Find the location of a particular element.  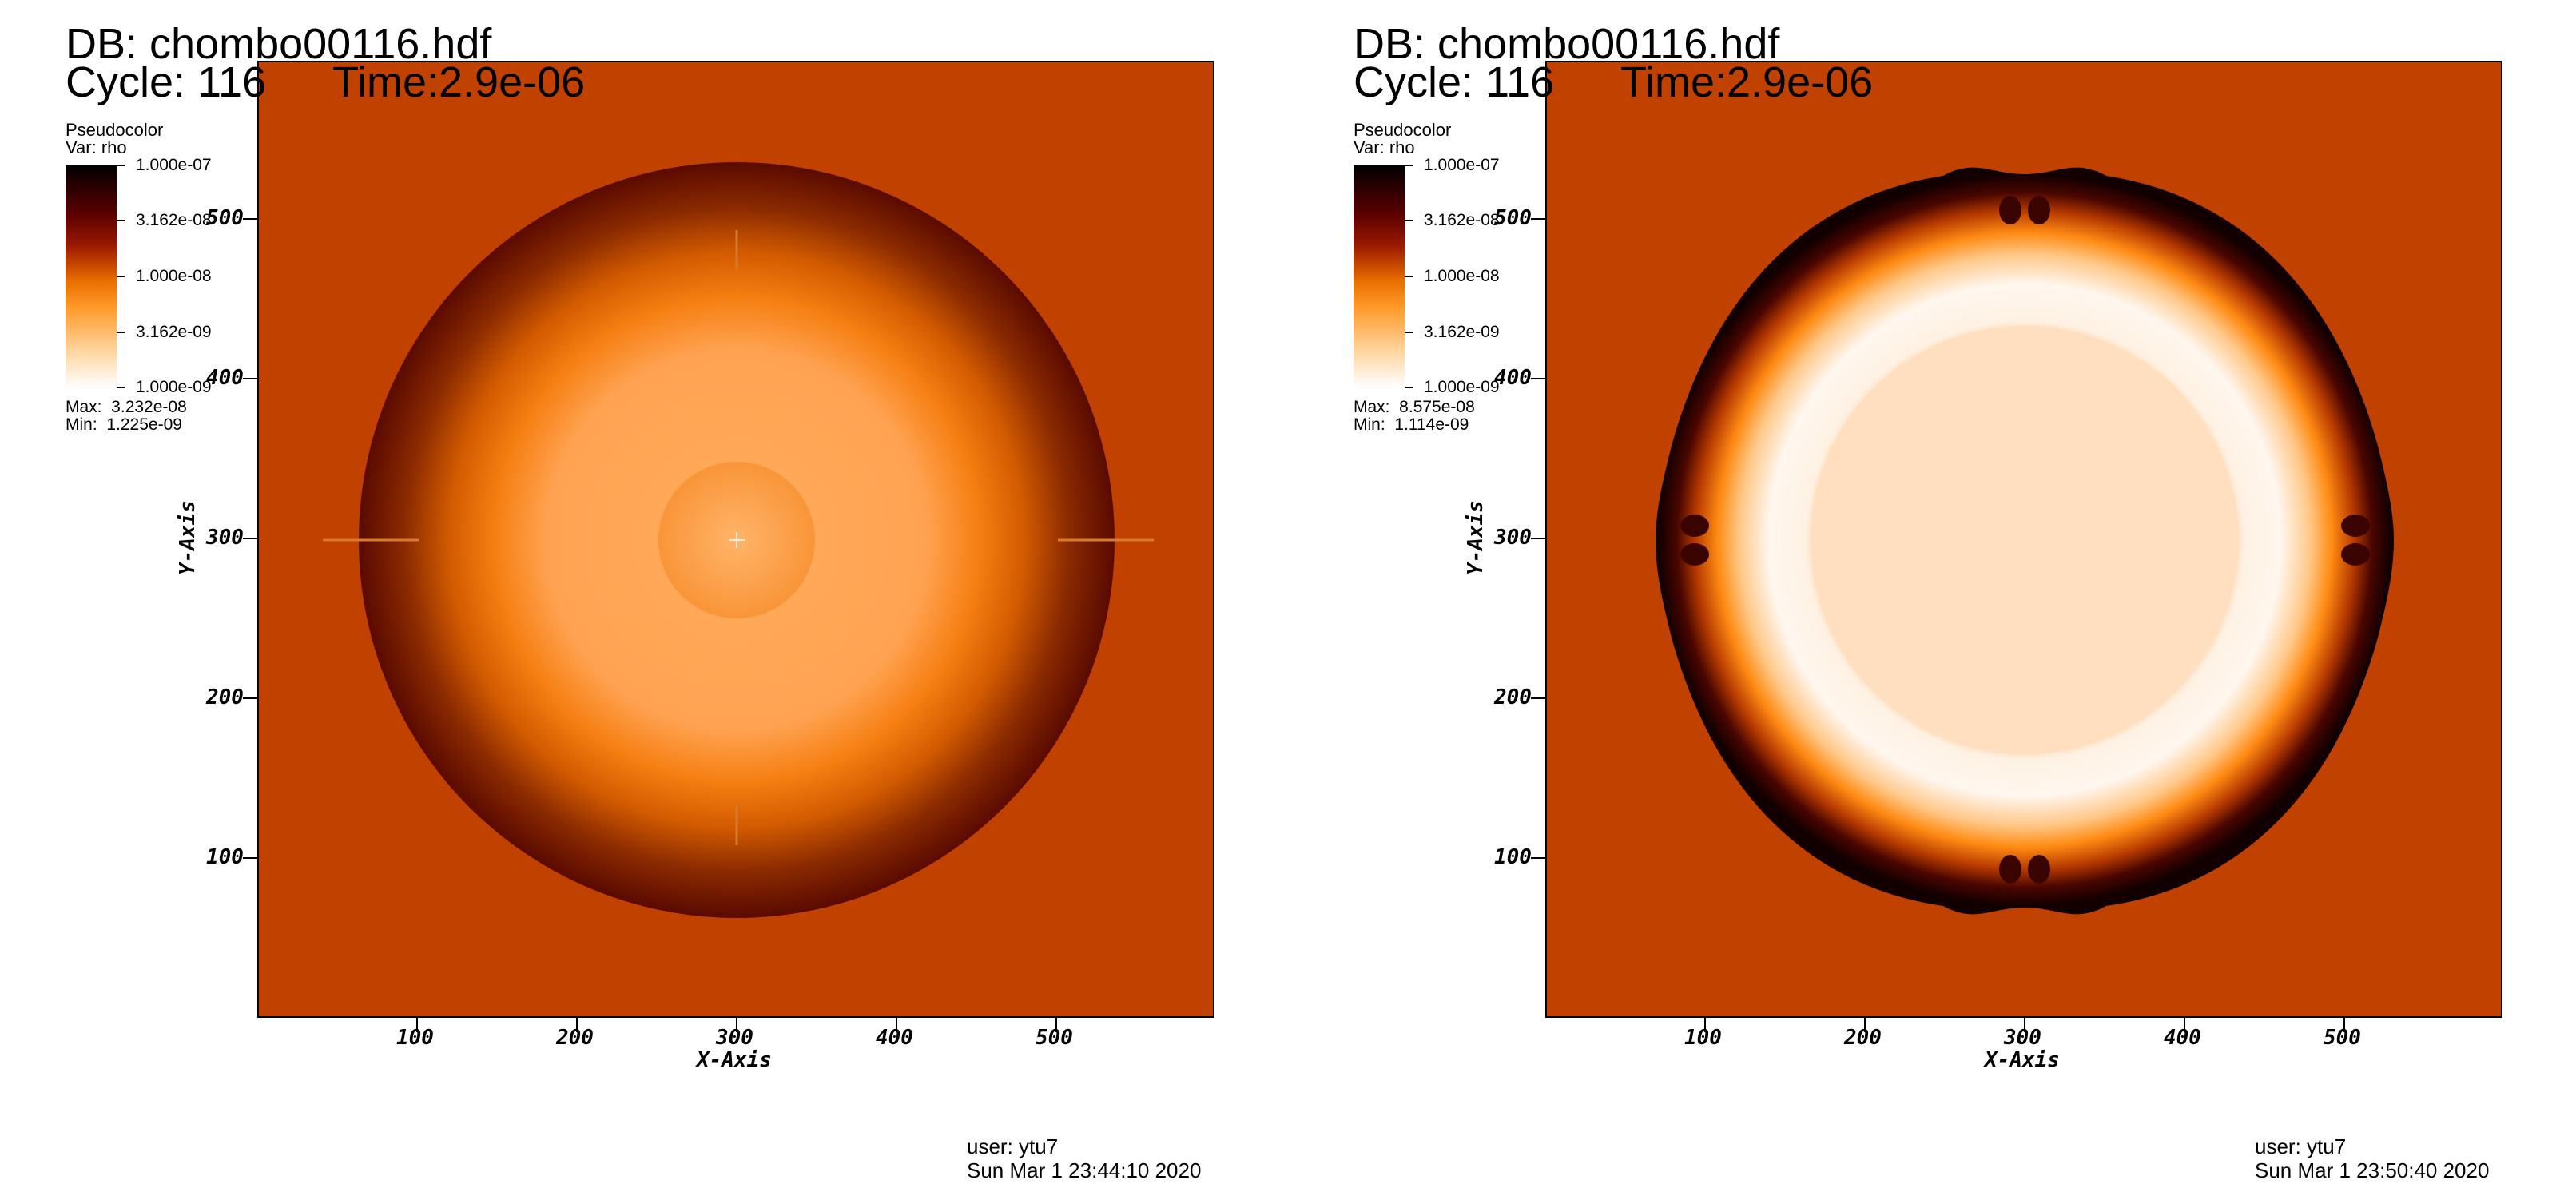

date-label: Sun Mar 1 23:44:10 2020 is located at coordinates (1084, 1170).